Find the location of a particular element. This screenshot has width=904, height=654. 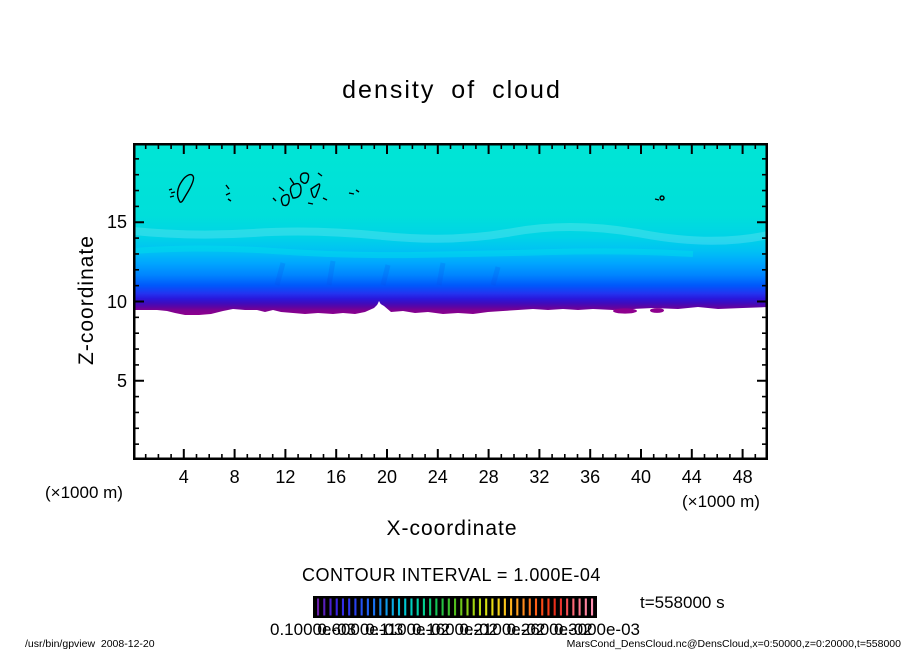

x-tick-label: 44 is located at coordinates (691, 477).